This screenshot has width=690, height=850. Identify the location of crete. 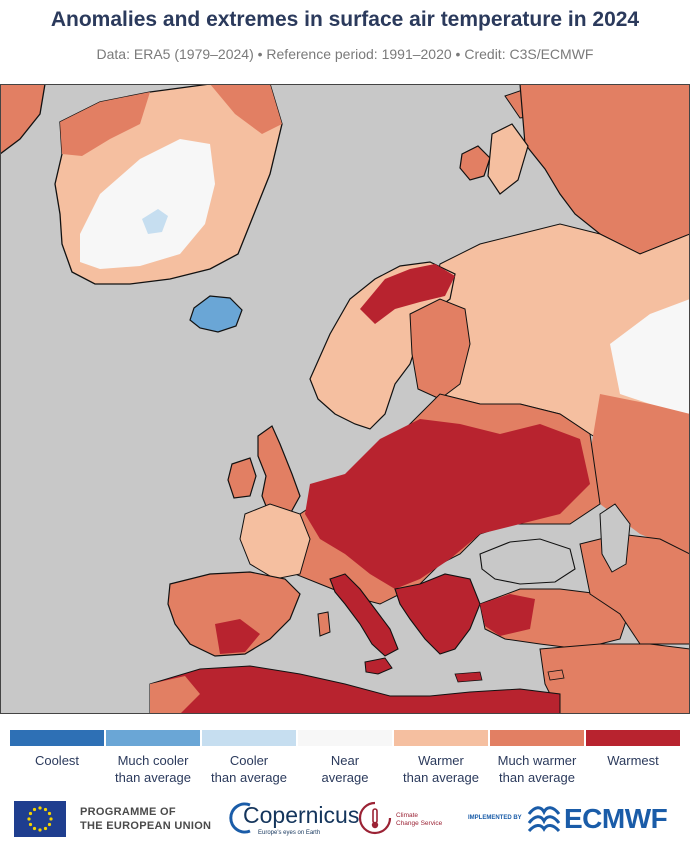
(468, 677).